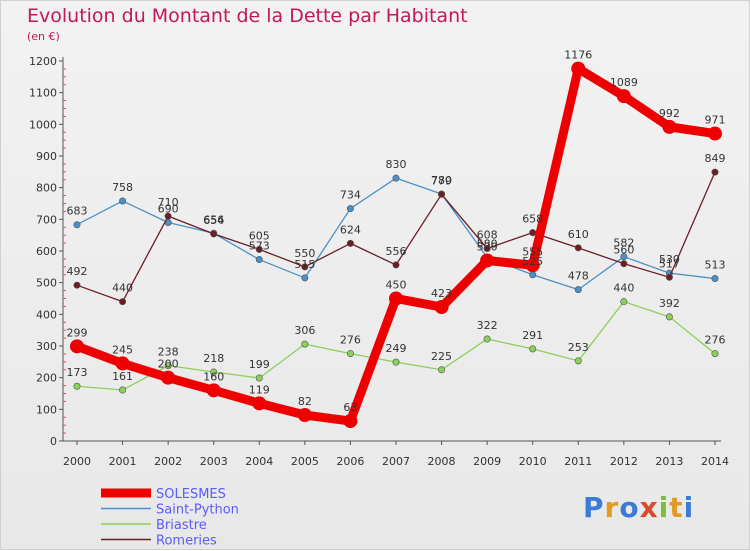 Image resolution: width=750 pixels, height=551 pixels. Describe the element at coordinates (669, 259) in the screenshot. I see `data-label: 530` at that location.